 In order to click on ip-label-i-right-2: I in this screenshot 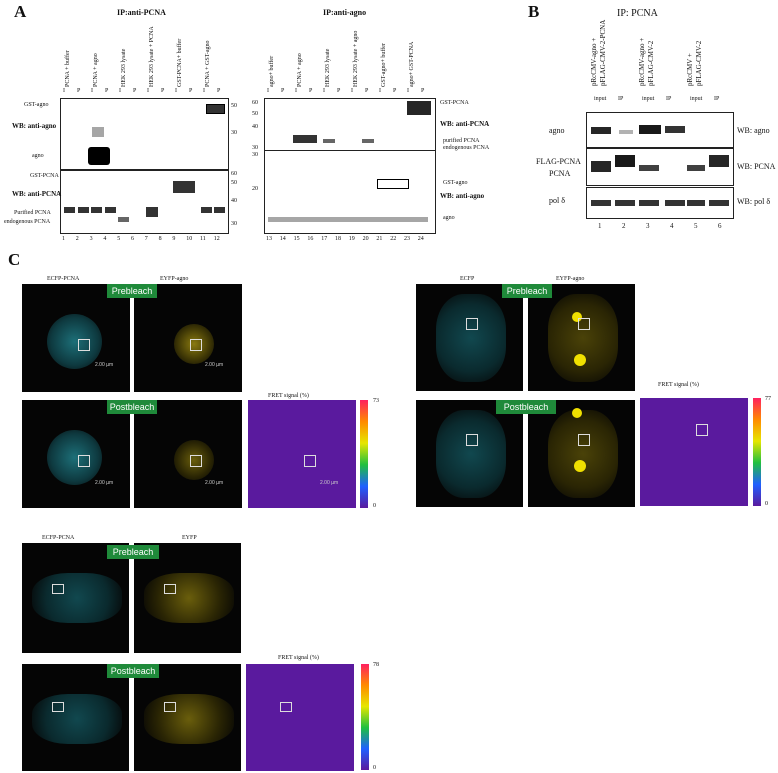, I will do `click(296, 91)`.